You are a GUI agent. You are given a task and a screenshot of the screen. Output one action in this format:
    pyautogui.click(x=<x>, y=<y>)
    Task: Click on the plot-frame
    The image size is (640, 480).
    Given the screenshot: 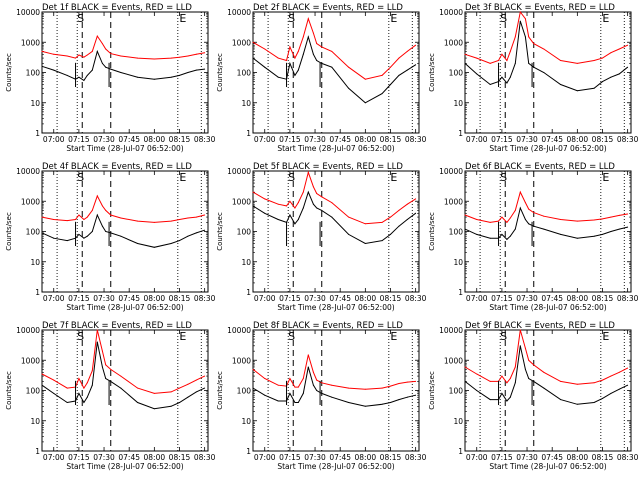 What is the action you would take?
    pyautogui.click(x=336, y=390)
    